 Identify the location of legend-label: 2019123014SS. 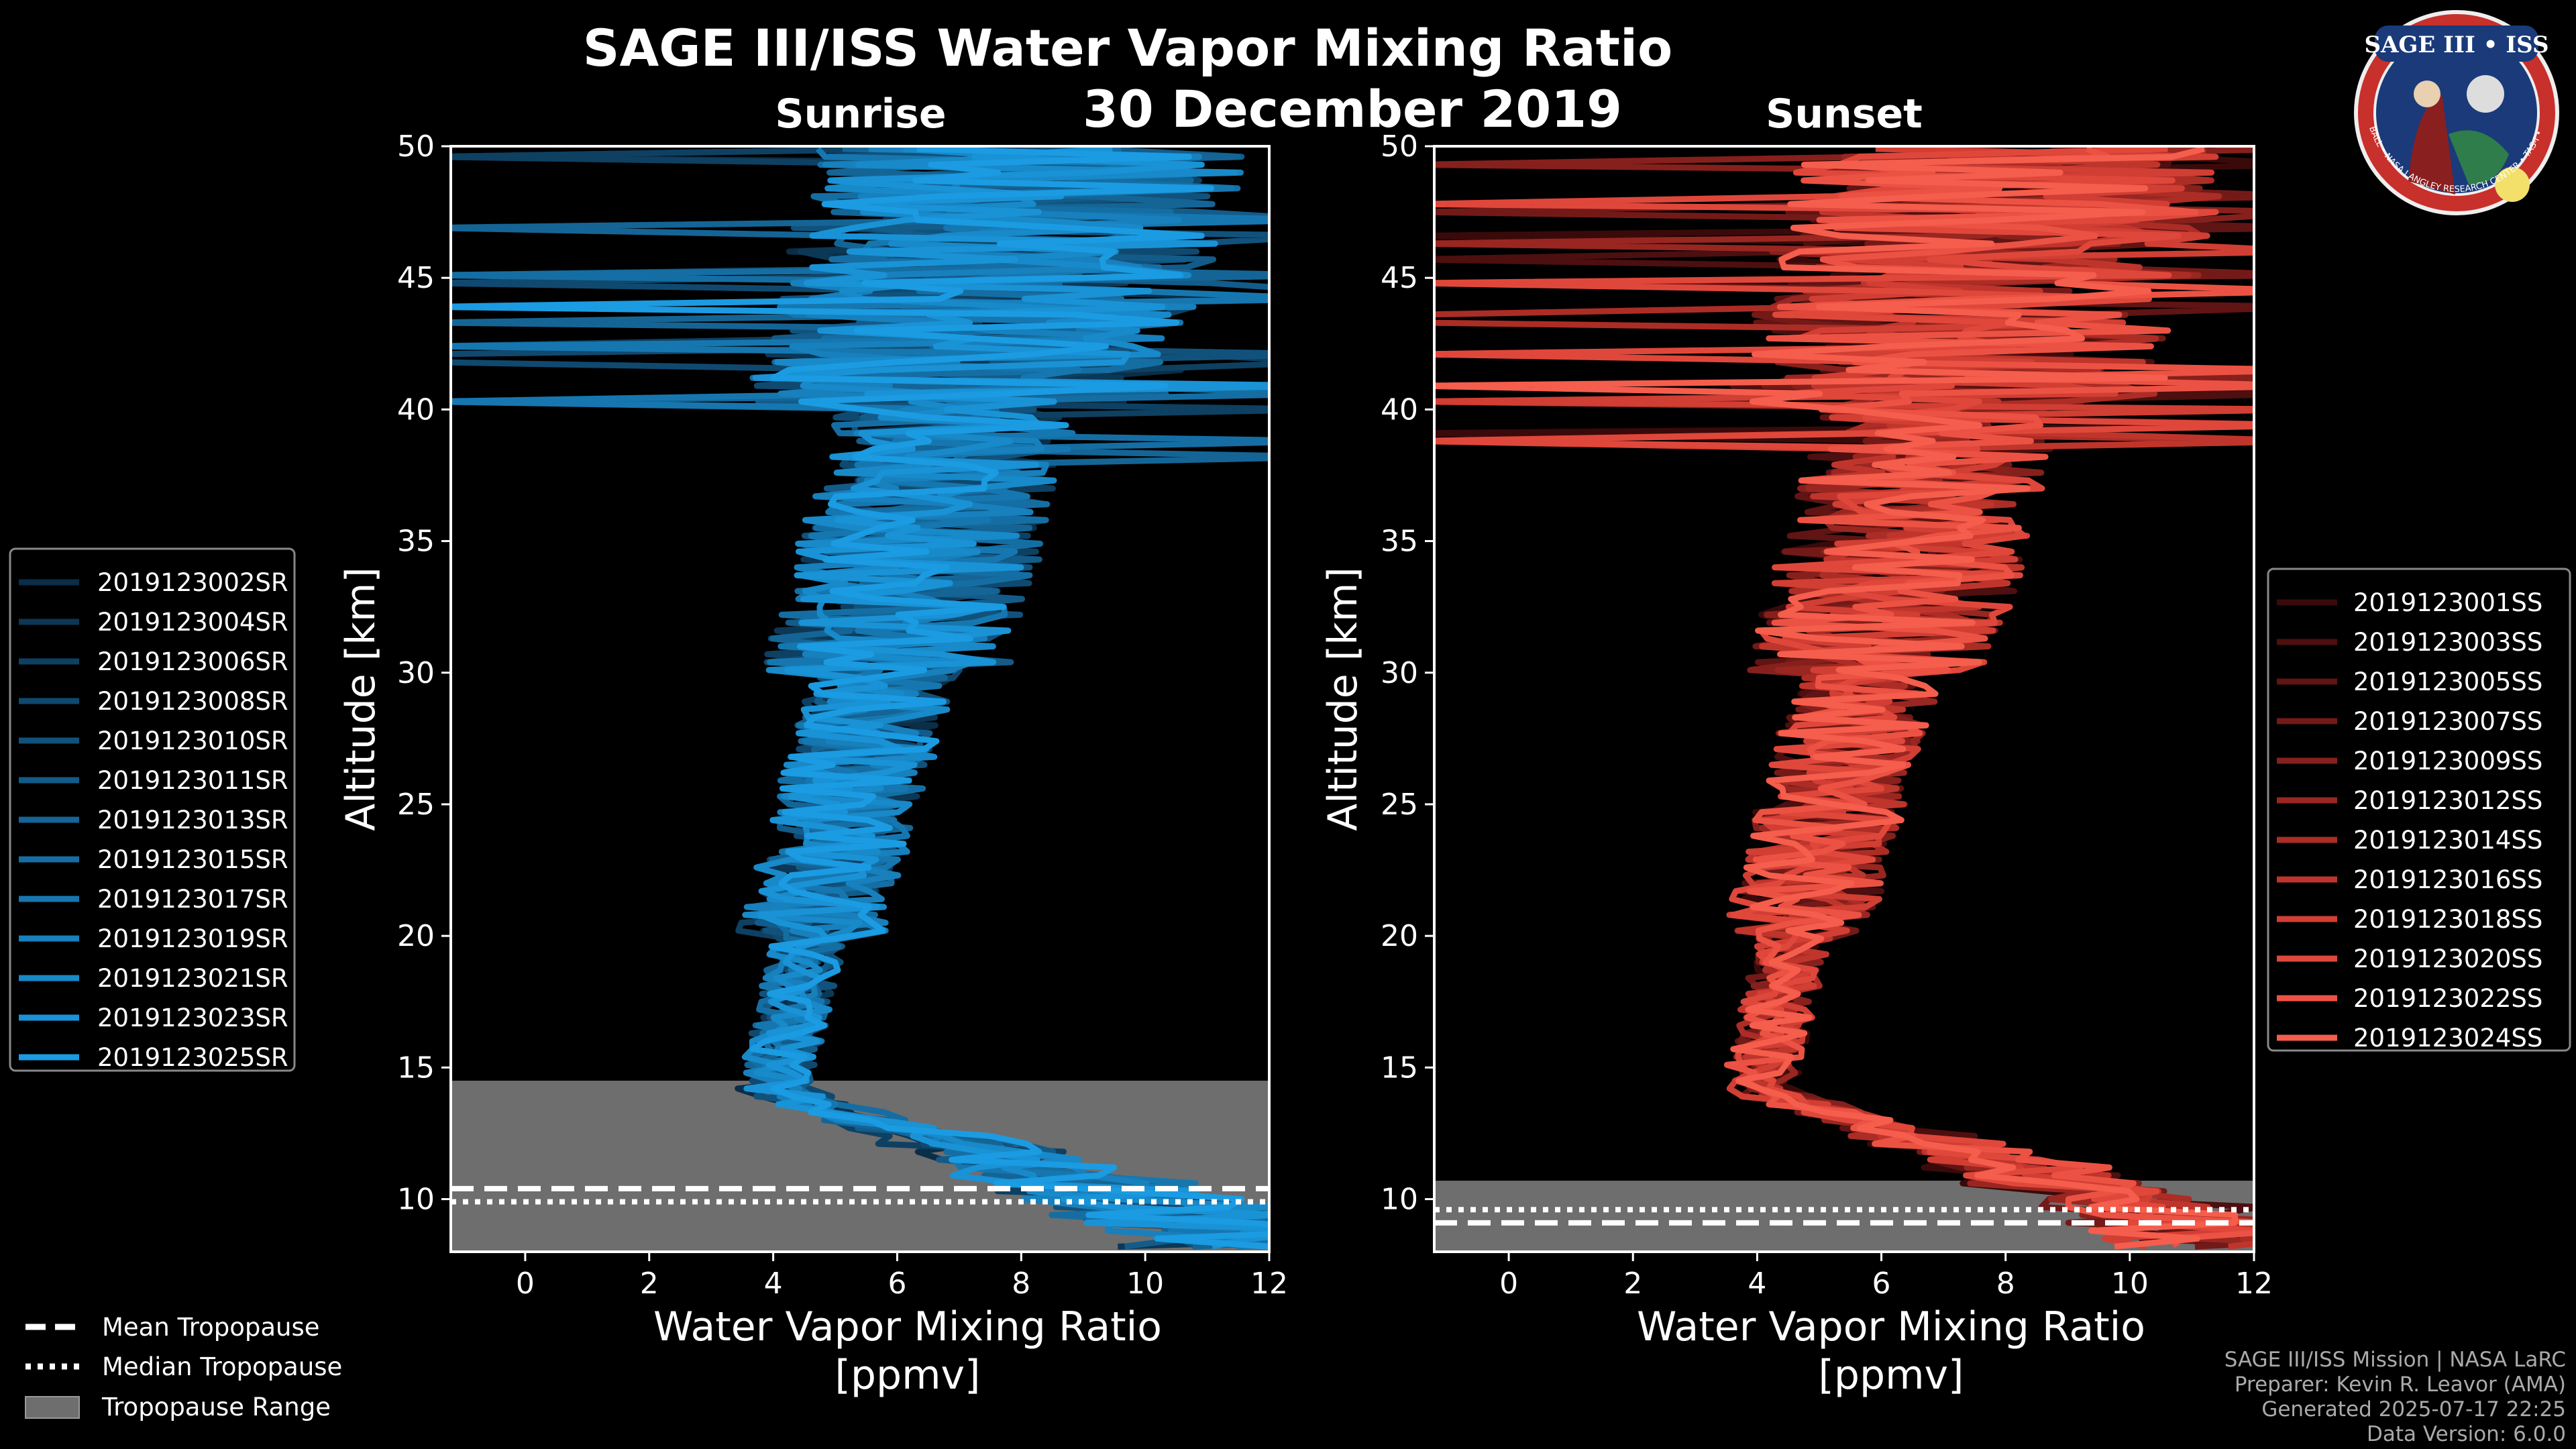
(2447, 840).